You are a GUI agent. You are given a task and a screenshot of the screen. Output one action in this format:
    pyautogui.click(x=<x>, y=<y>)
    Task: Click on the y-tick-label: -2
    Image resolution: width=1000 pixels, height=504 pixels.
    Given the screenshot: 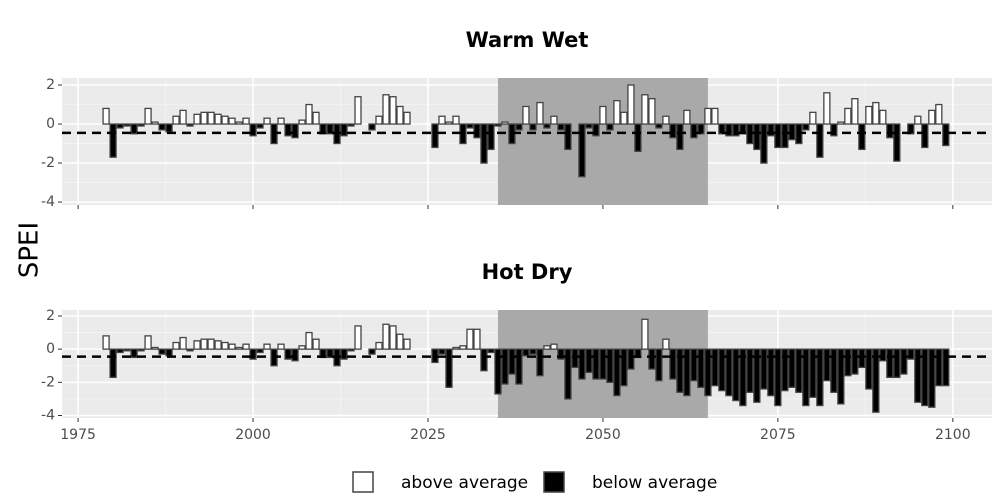 What is the action you would take?
    pyautogui.click(x=48, y=382)
    